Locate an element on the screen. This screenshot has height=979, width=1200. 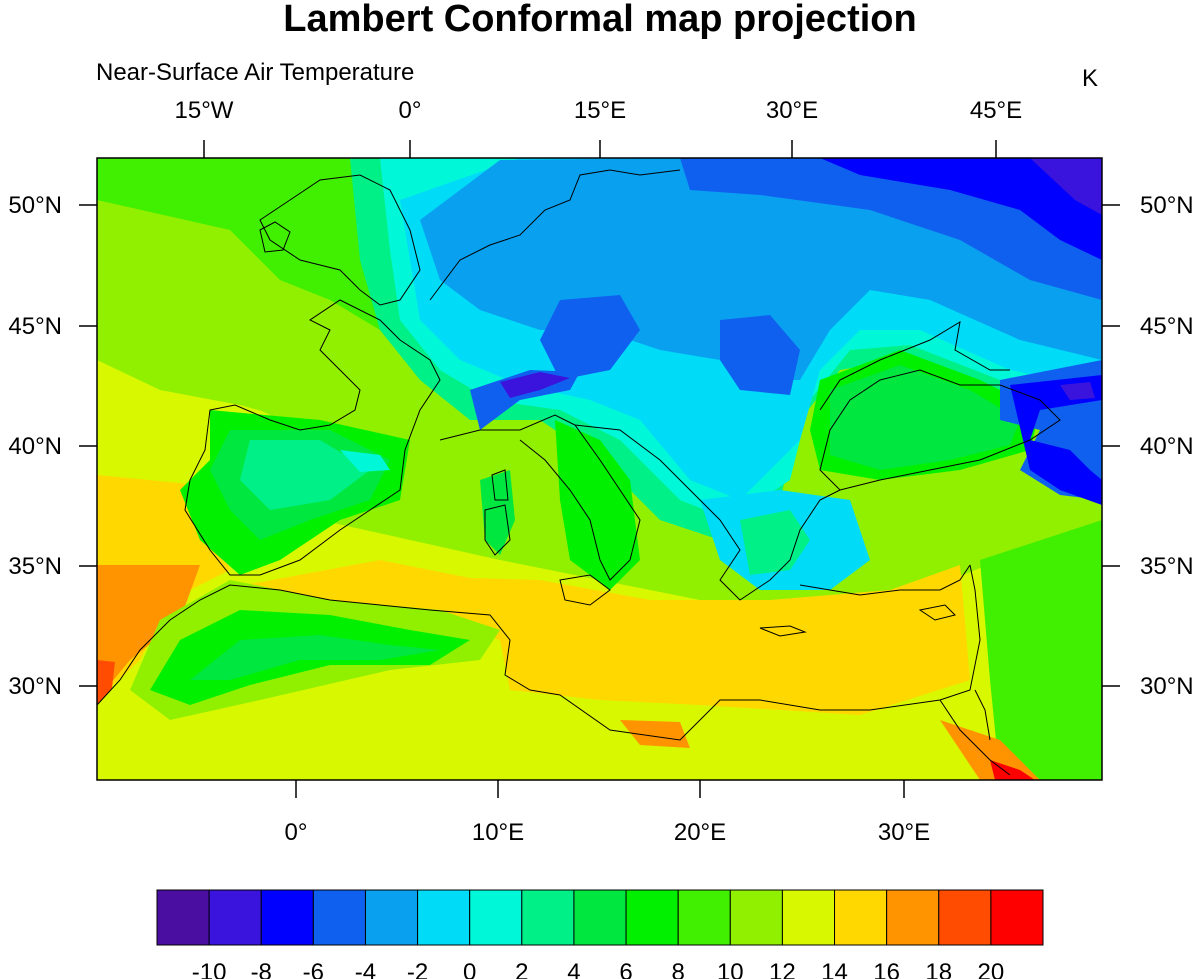
coast-balkans is located at coordinates (707, 512).